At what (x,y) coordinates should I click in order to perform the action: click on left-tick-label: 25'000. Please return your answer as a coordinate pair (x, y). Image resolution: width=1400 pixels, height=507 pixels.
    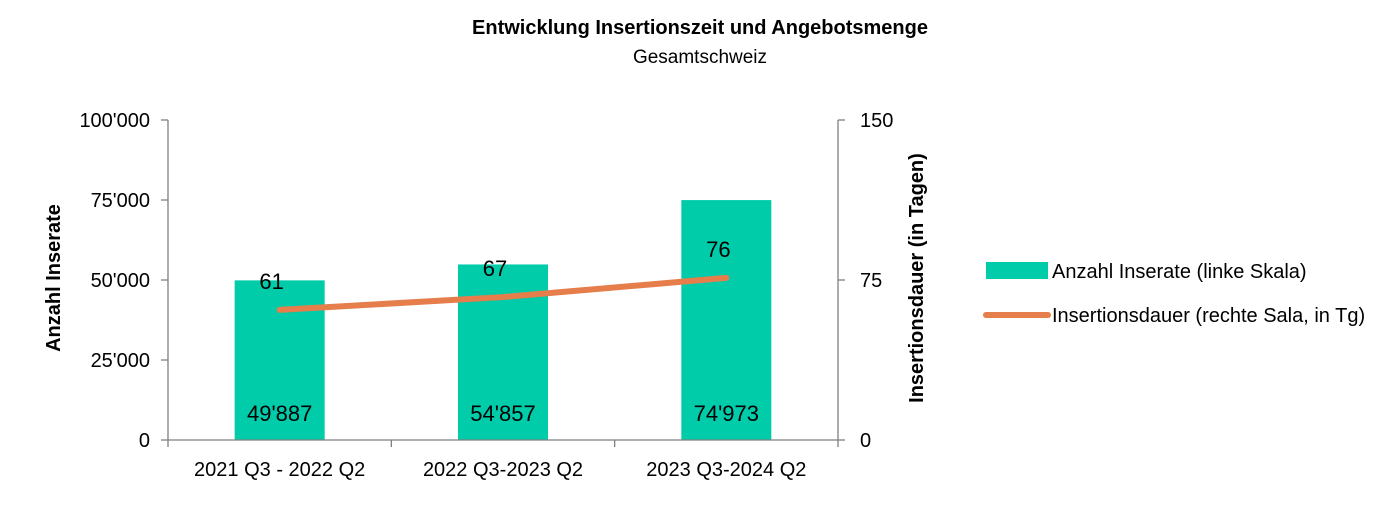
    Looking at the image, I should click on (120, 361).